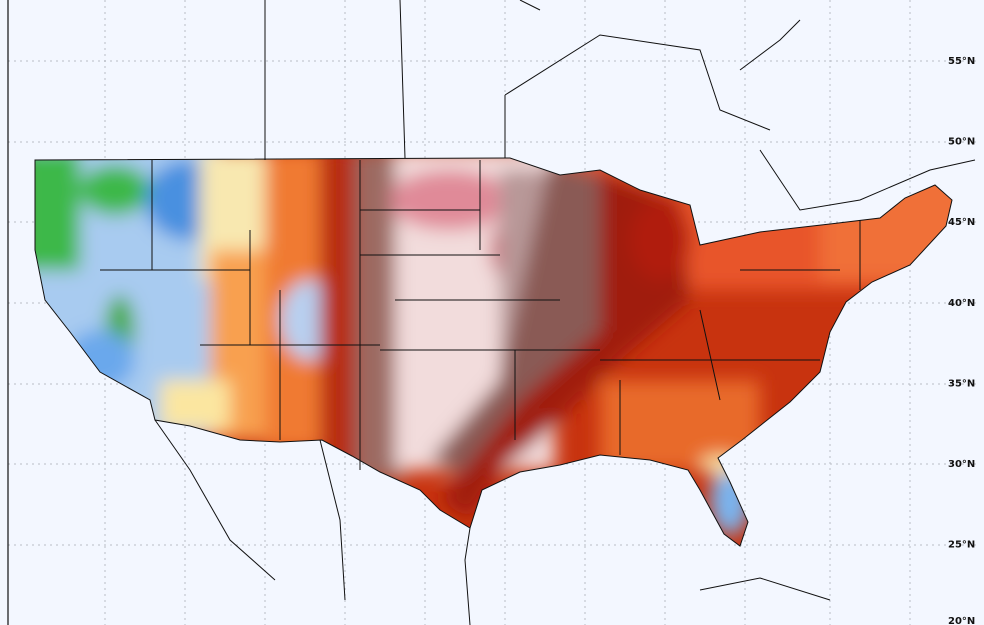  What do you see at coordinates (961, 142) in the screenshot?
I see `latitude-label: 50°N` at bounding box center [961, 142].